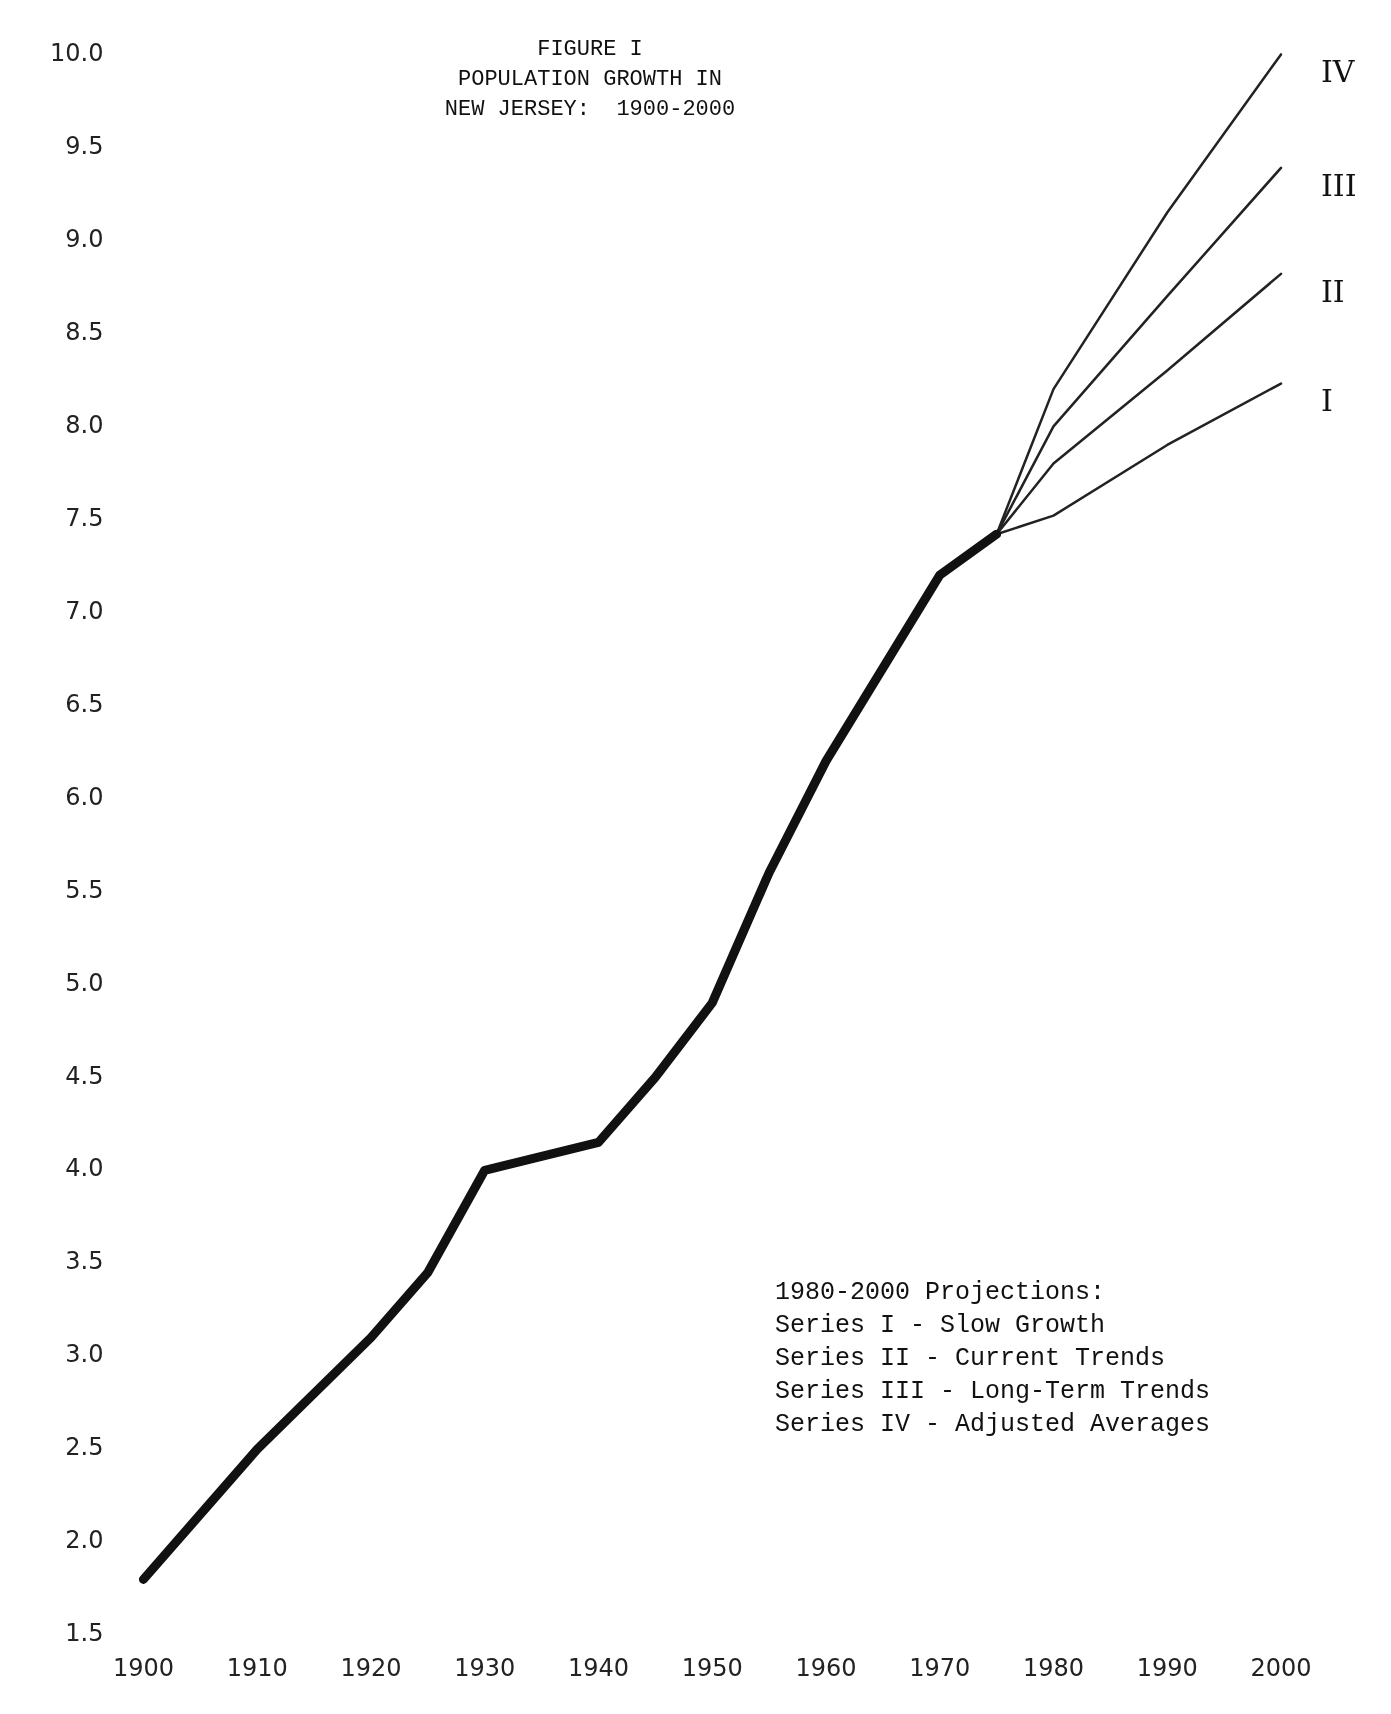  What do you see at coordinates (84, 1633) in the screenshot?
I see `y-tick-label: 1.5` at bounding box center [84, 1633].